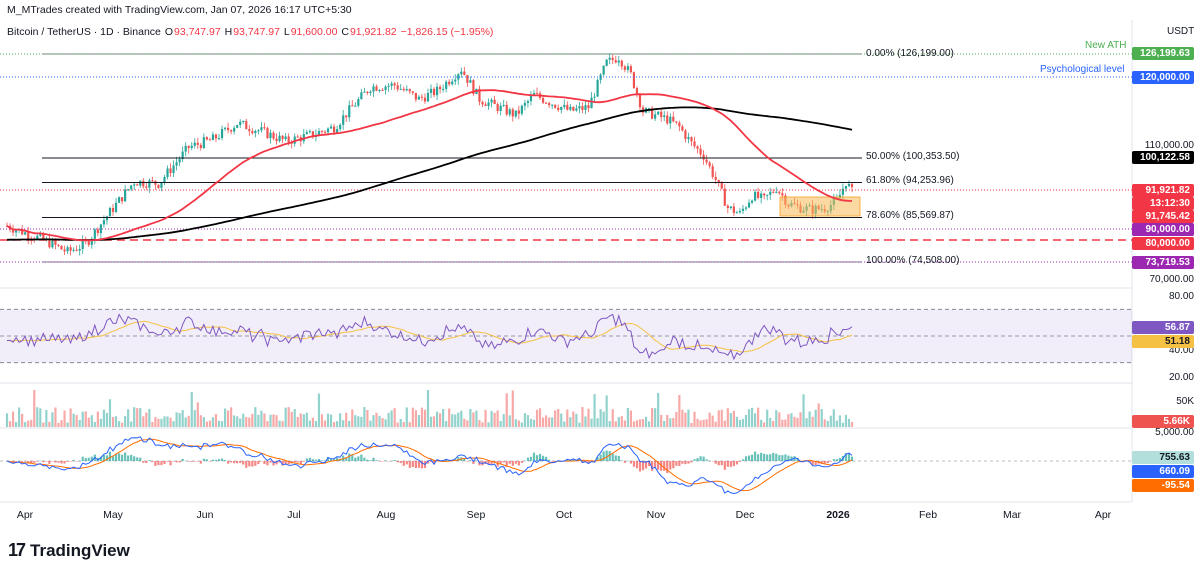  I want to click on volume-pane, so click(429, 408).